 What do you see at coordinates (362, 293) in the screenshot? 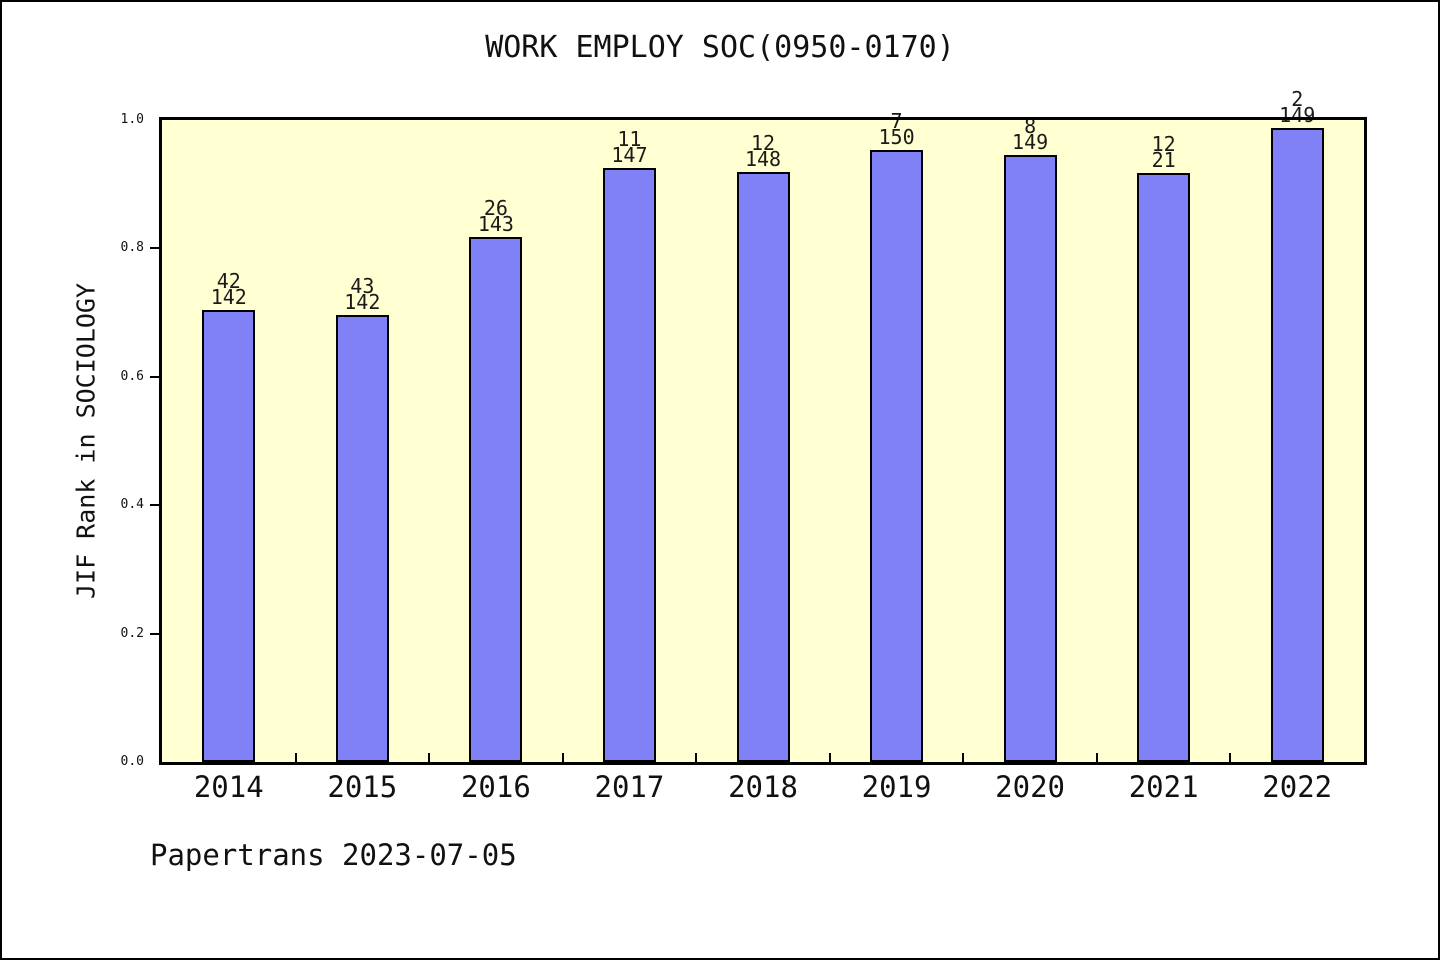
I see `bar-value-label: 43 142` at bounding box center [362, 293].